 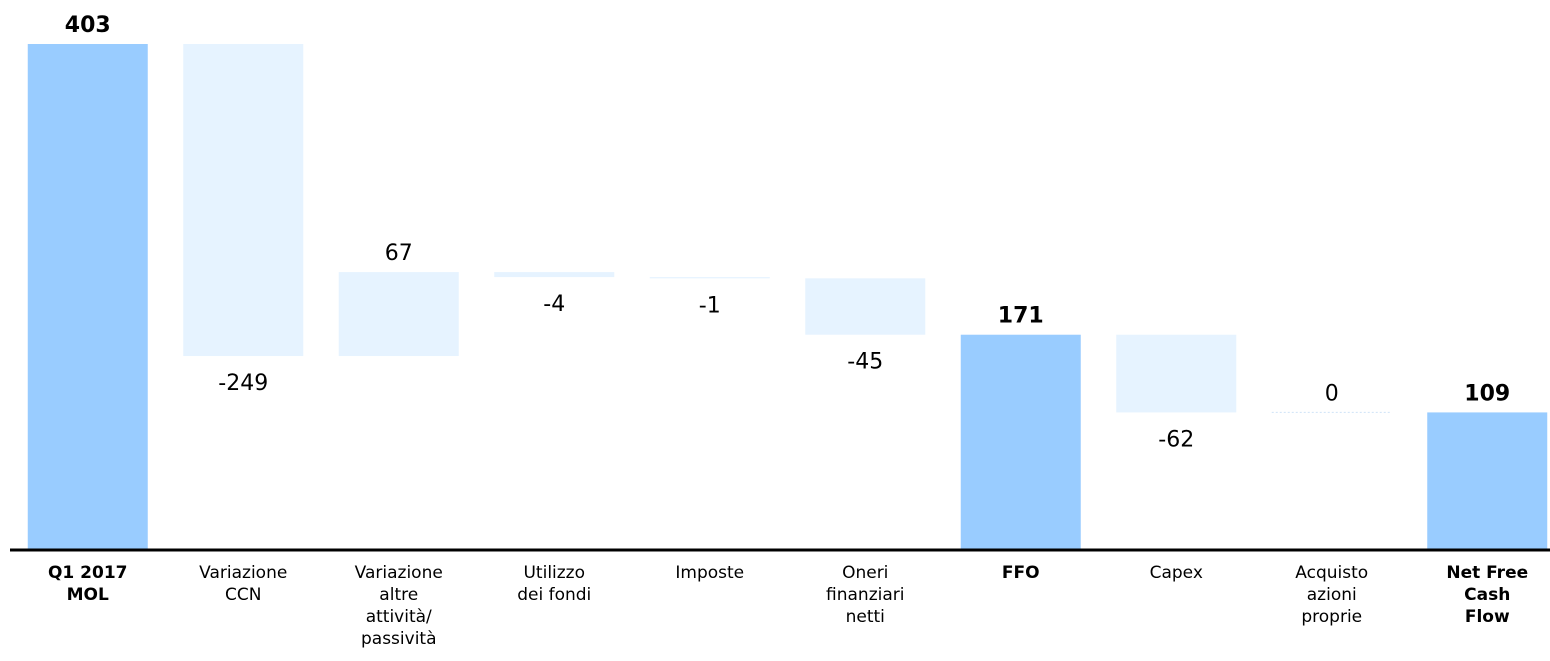 What do you see at coordinates (1021, 316) in the screenshot?
I see `value-label: 171` at bounding box center [1021, 316].